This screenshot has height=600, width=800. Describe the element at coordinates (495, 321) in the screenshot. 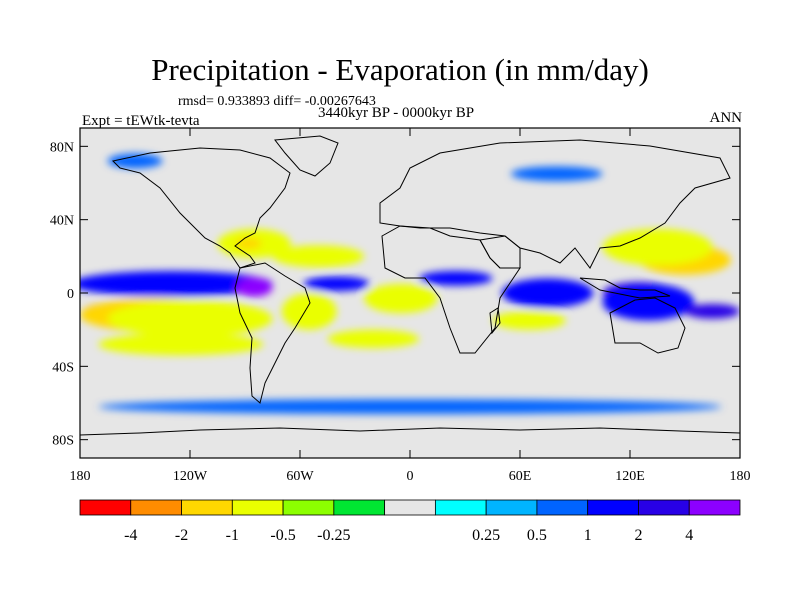

I see `coast-madagascar` at that location.